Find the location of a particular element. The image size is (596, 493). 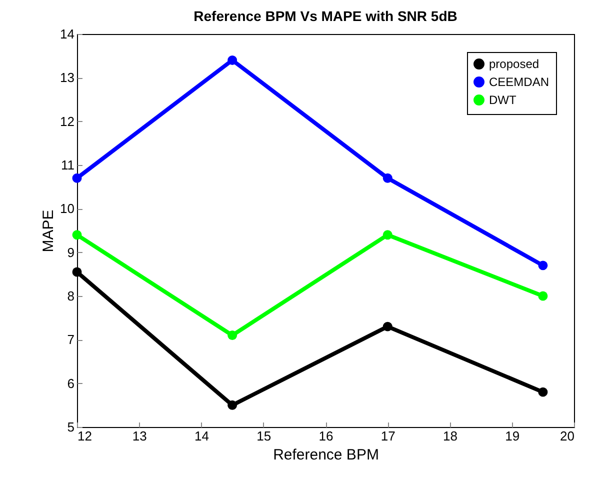

x-tick-label: 20 is located at coordinates (567, 436).